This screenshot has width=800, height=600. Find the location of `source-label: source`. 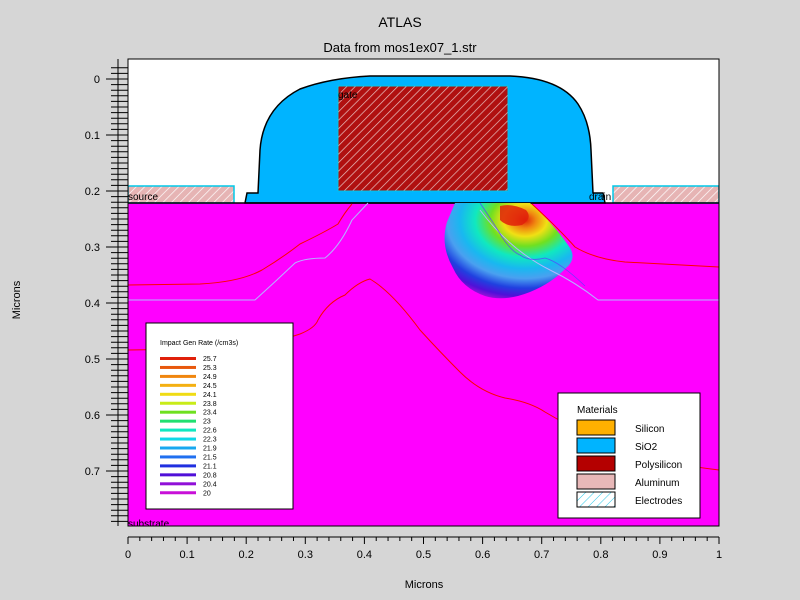

source-label: source is located at coordinates (143, 197).